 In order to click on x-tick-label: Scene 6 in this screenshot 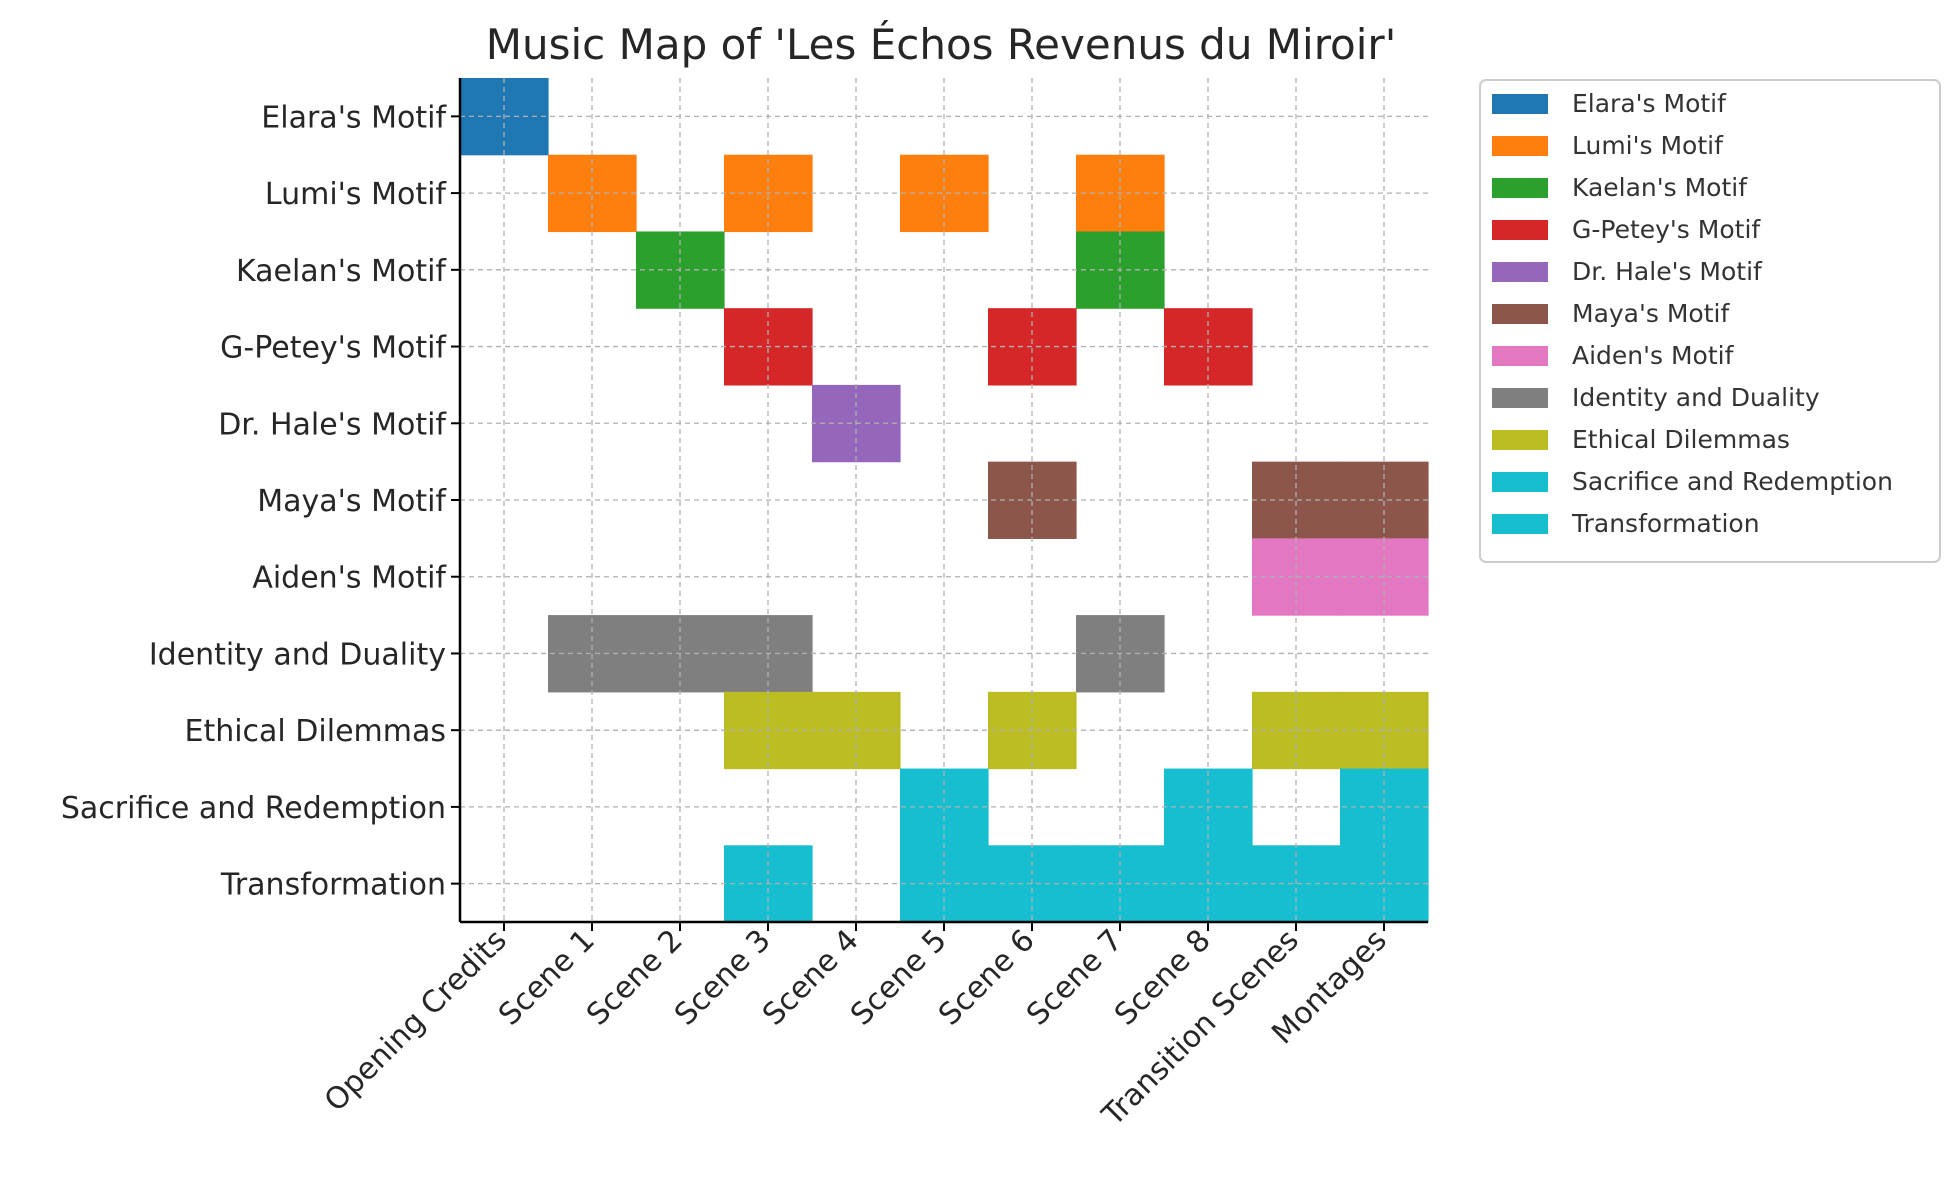, I will do `click(987, 978)`.